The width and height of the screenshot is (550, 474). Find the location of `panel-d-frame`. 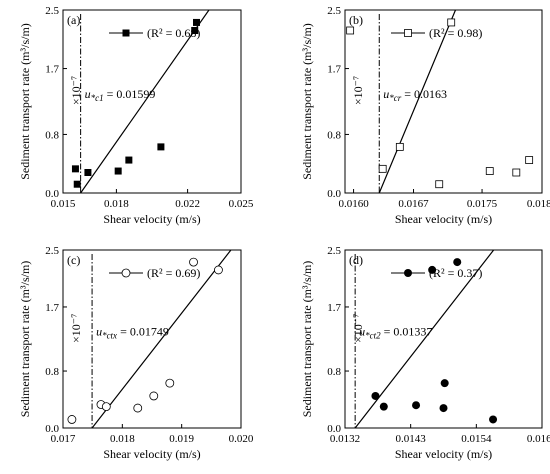

panel-d-frame is located at coordinates (443, 339).